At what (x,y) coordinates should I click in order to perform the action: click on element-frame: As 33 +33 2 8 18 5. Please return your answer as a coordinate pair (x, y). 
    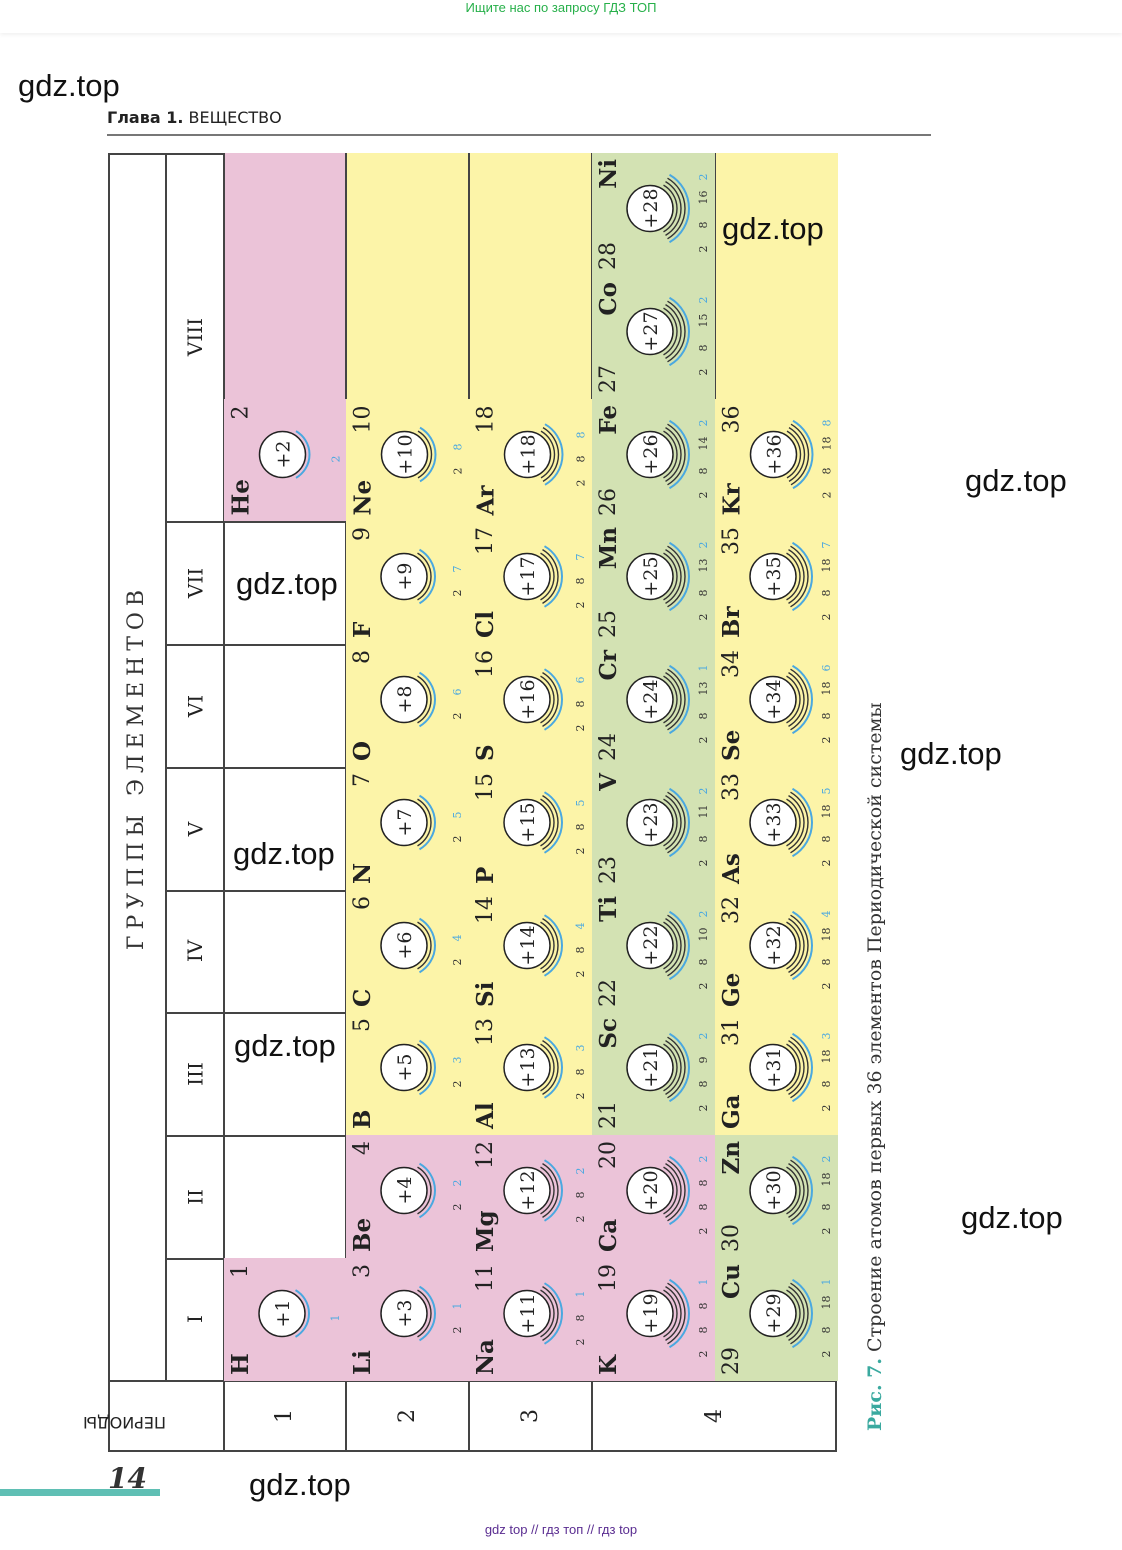
    Looking at the image, I should click on (776, 828).